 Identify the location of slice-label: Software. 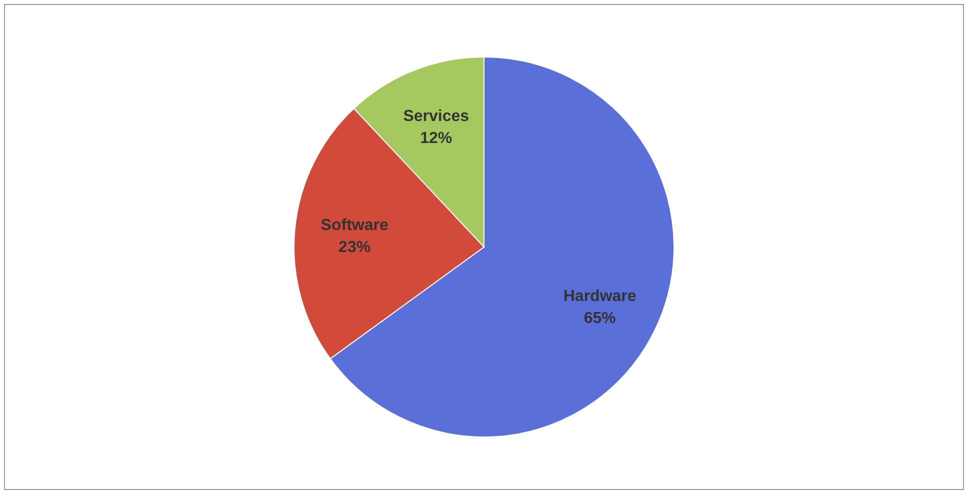
(354, 225).